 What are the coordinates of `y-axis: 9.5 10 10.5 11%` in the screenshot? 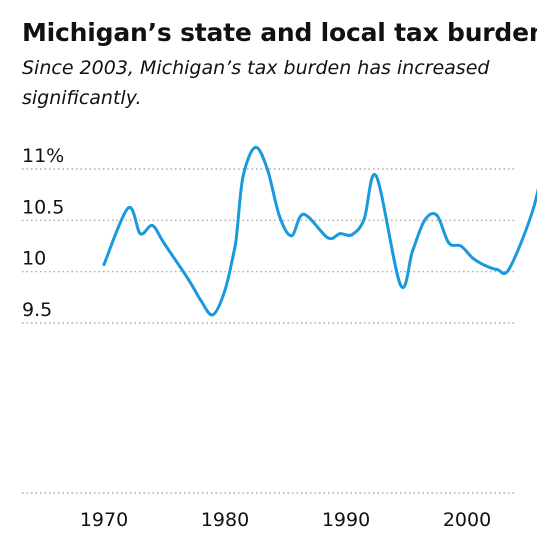 It's located at (43, 233).